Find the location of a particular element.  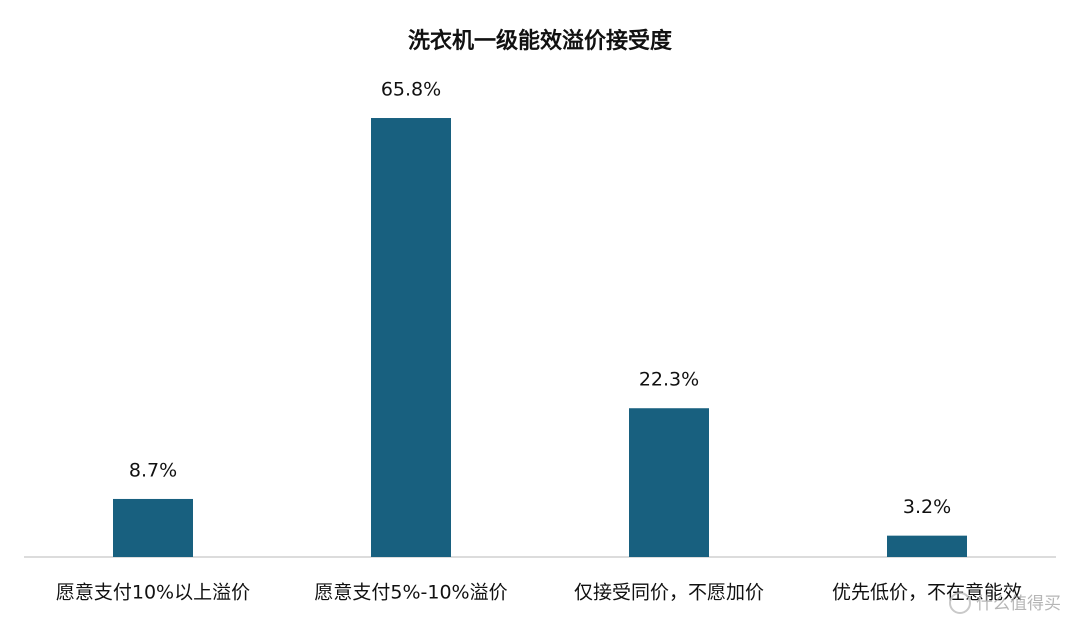

value-label: 65.8% is located at coordinates (411, 90).